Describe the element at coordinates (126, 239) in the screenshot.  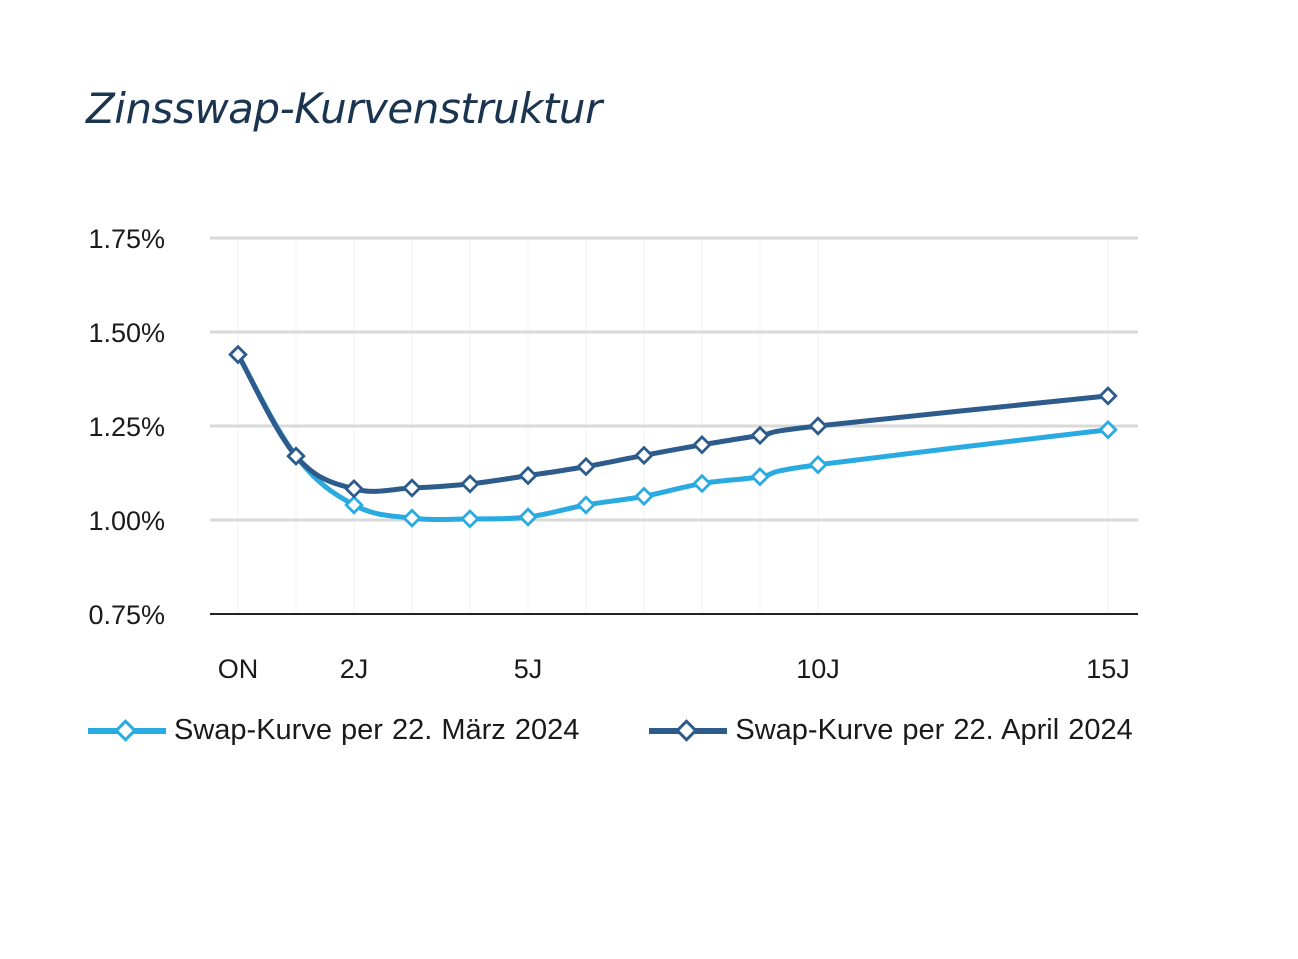
I see `y-tick-label: 1.75%` at that location.